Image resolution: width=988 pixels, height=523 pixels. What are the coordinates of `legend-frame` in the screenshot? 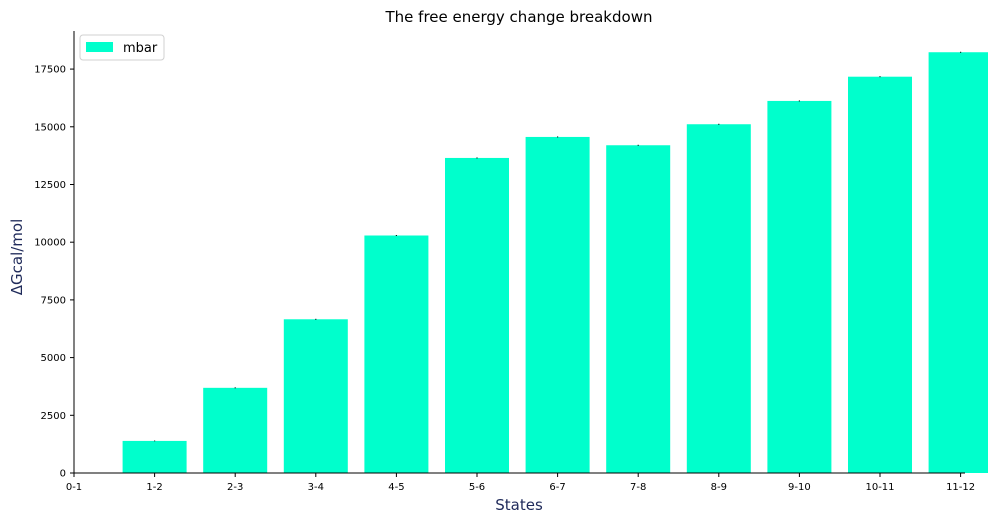 It's located at (122, 47).